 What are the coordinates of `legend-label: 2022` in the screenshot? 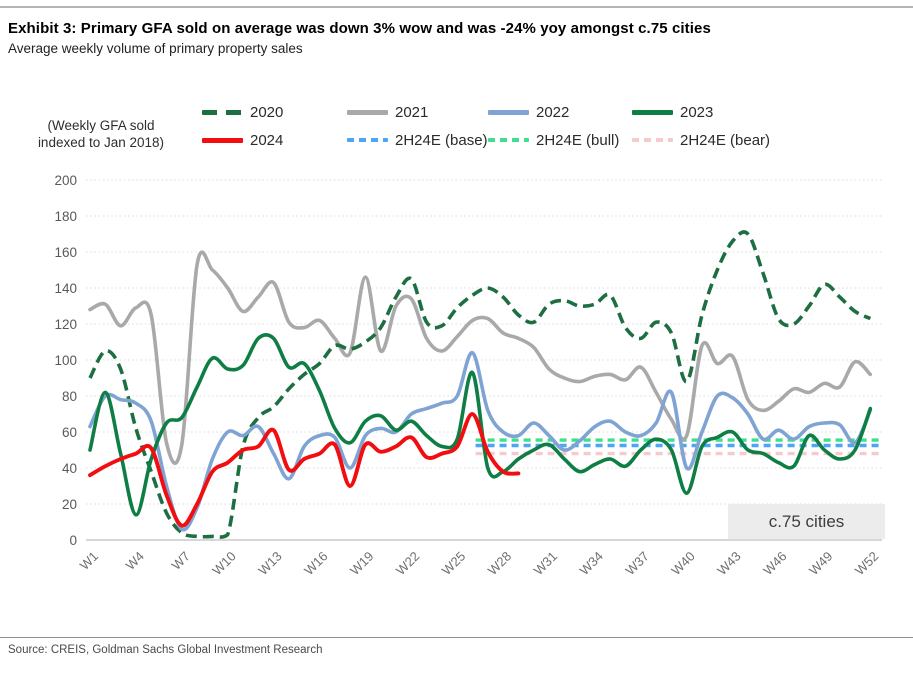 It's located at (553, 112).